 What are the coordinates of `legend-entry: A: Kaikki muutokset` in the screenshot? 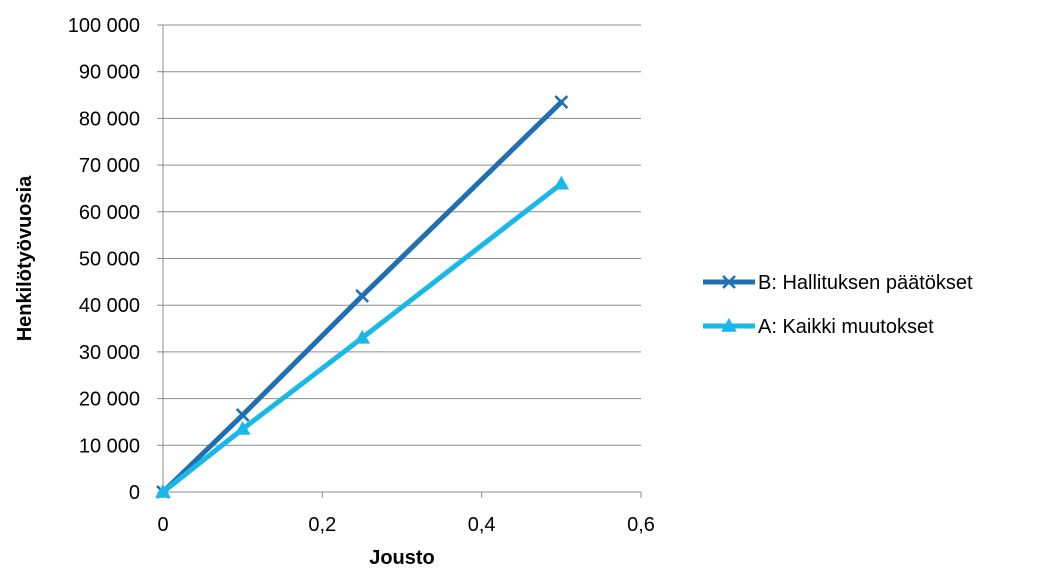 It's located at (818, 327).